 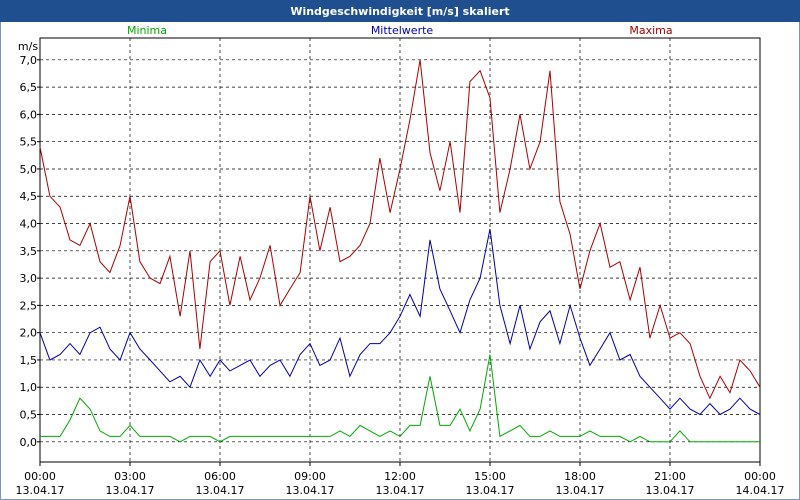 What do you see at coordinates (490, 476) in the screenshot?
I see `x-tick-label: 15:00` at bounding box center [490, 476].